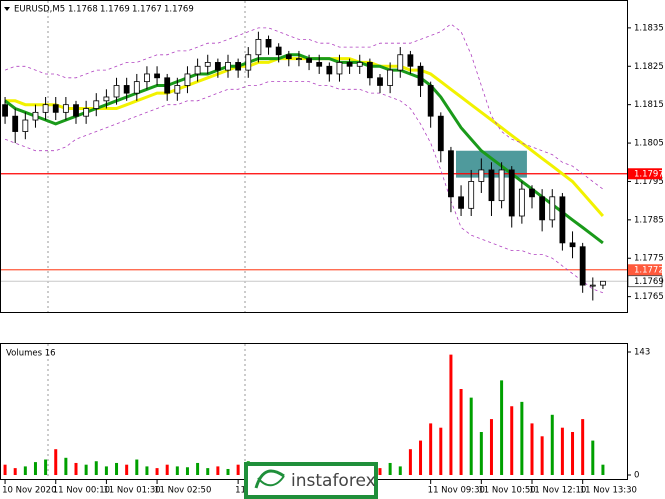  What do you see at coordinates (649, 67) in the screenshot?
I see `y-tick-label: 1.1825` at bounding box center [649, 67].